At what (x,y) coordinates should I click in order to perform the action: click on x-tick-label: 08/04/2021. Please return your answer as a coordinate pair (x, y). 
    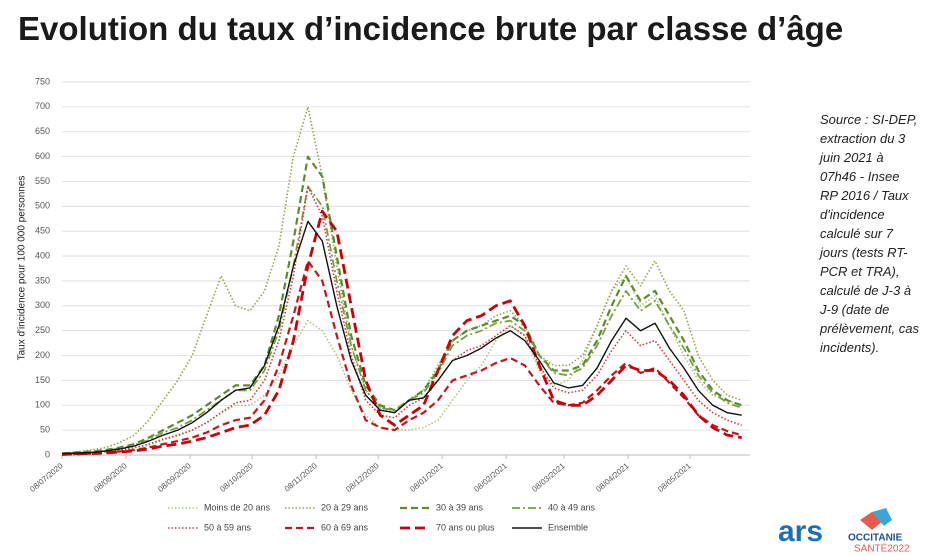
    Looking at the image, I should click on (612, 477).